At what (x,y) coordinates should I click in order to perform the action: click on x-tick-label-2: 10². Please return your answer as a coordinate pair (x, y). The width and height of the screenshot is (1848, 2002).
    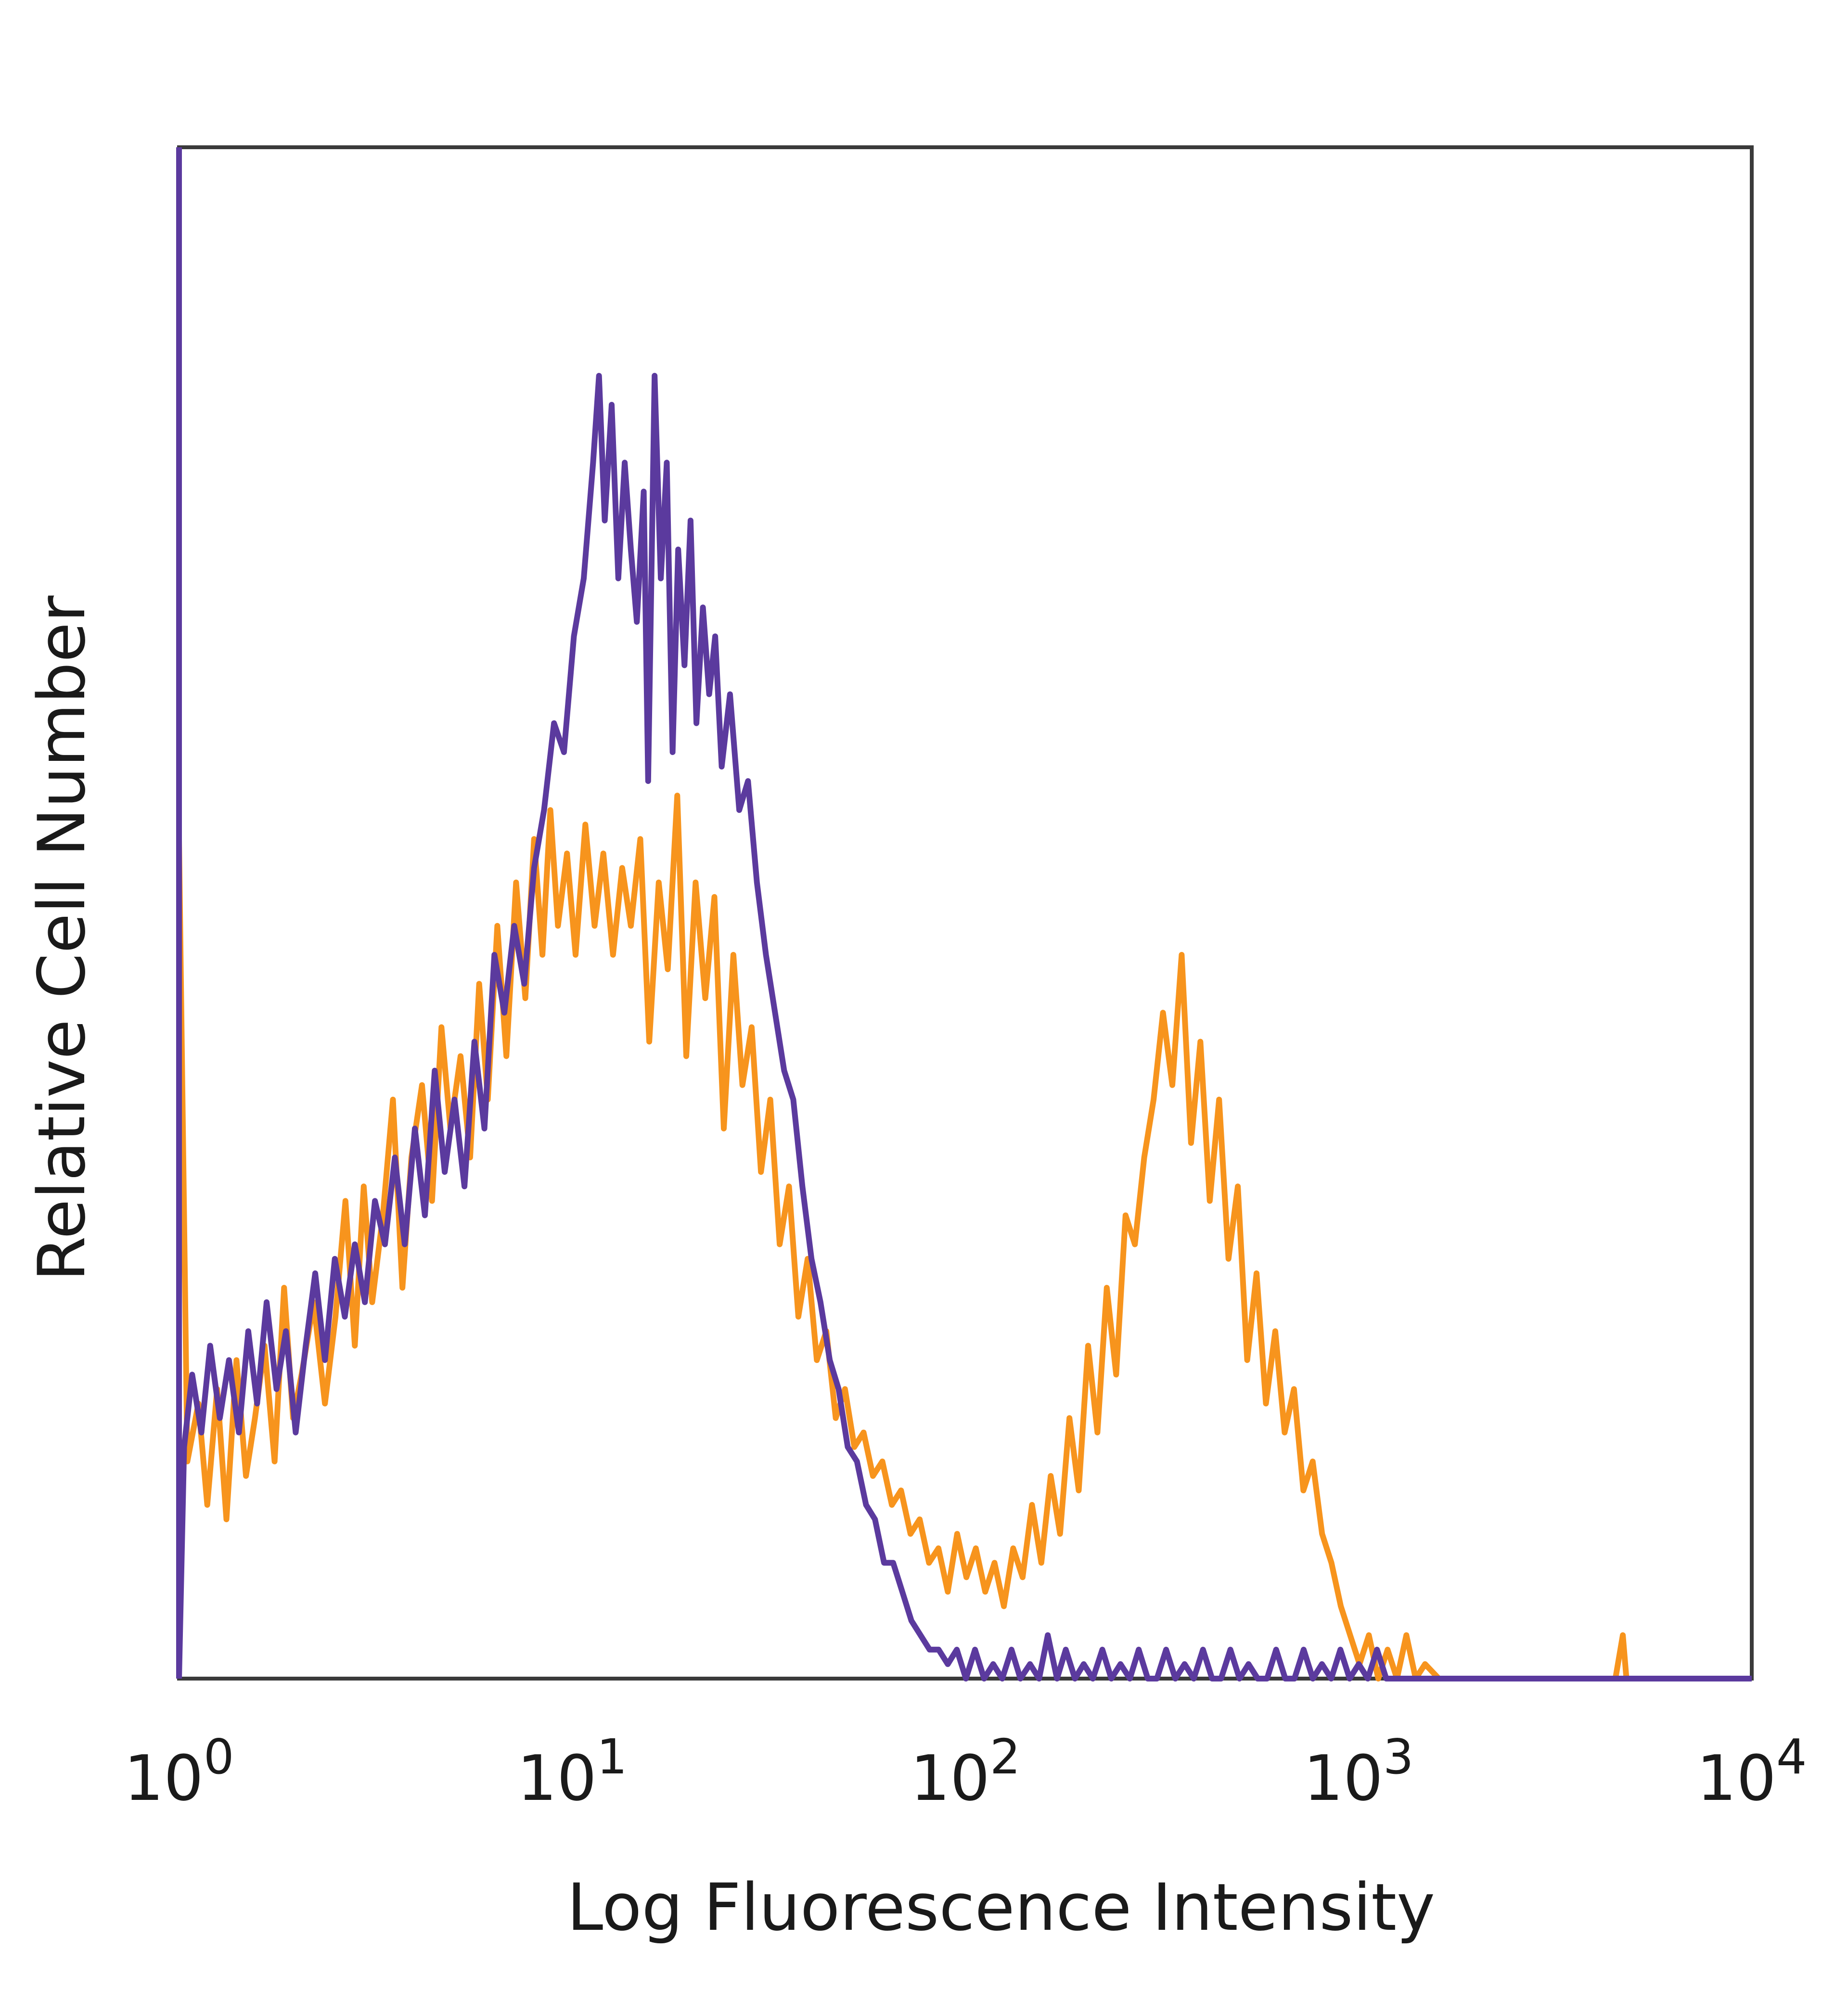
    Looking at the image, I should click on (965, 1772).